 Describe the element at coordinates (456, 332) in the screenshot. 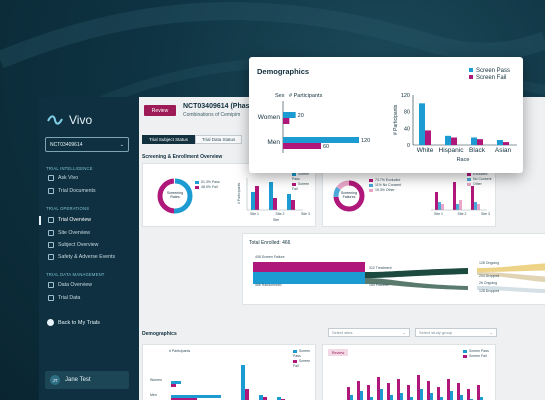

I see `select-group-dropdown: Select study group ⌄` at that location.